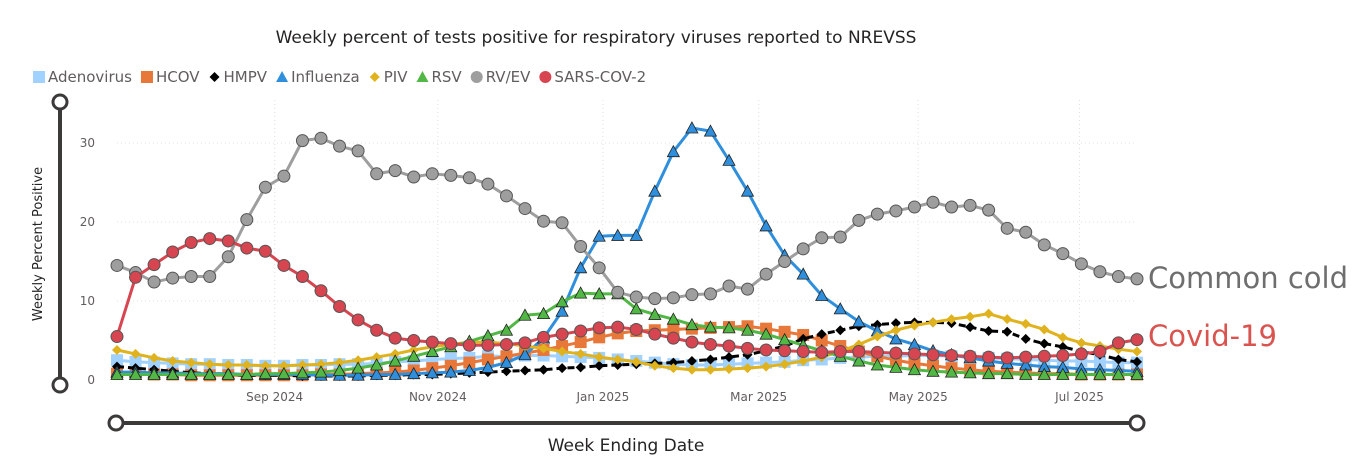 This screenshot has width=1364, height=474. What do you see at coordinates (600, 77) in the screenshot?
I see `legend-label: SARS-COV-2` at bounding box center [600, 77].